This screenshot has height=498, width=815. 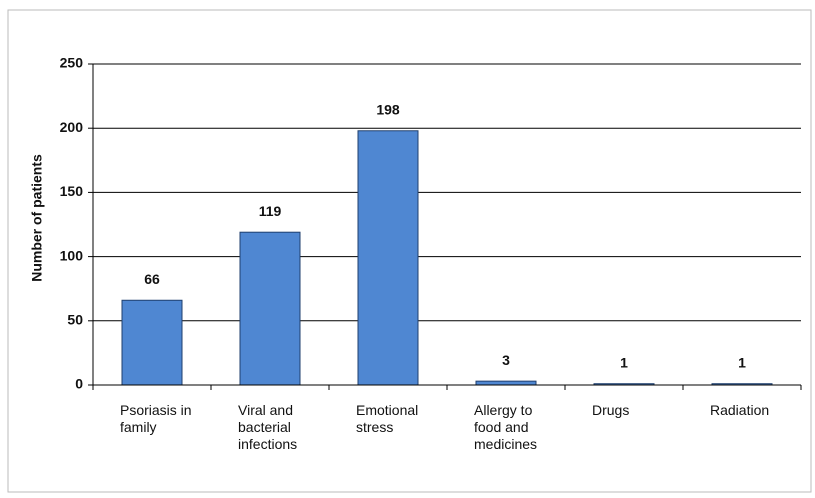 I want to click on y-tick-label: 200, so click(x=72, y=127).